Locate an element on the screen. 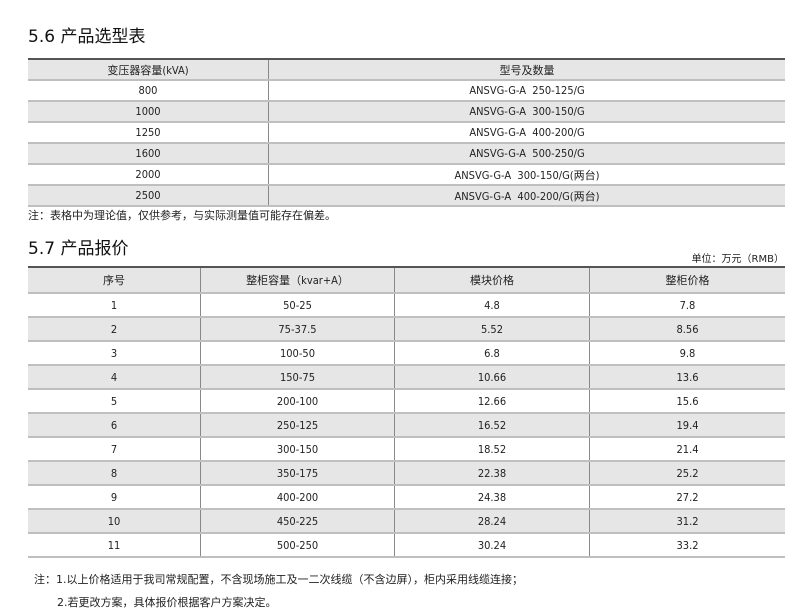 This screenshot has height=616, width=800. table-cell: 7.8 is located at coordinates (687, 305).